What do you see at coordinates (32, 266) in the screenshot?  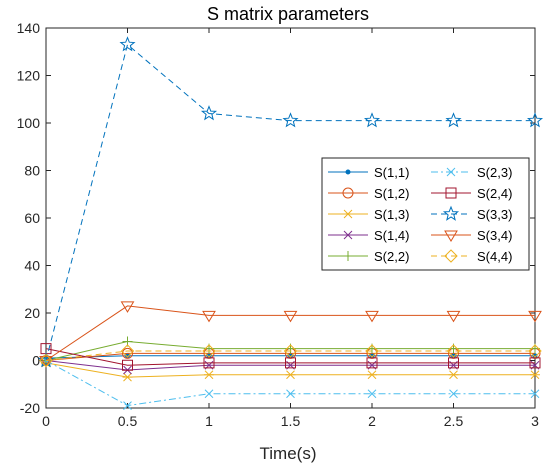 I see `y-tick-label: 40` at bounding box center [32, 266].